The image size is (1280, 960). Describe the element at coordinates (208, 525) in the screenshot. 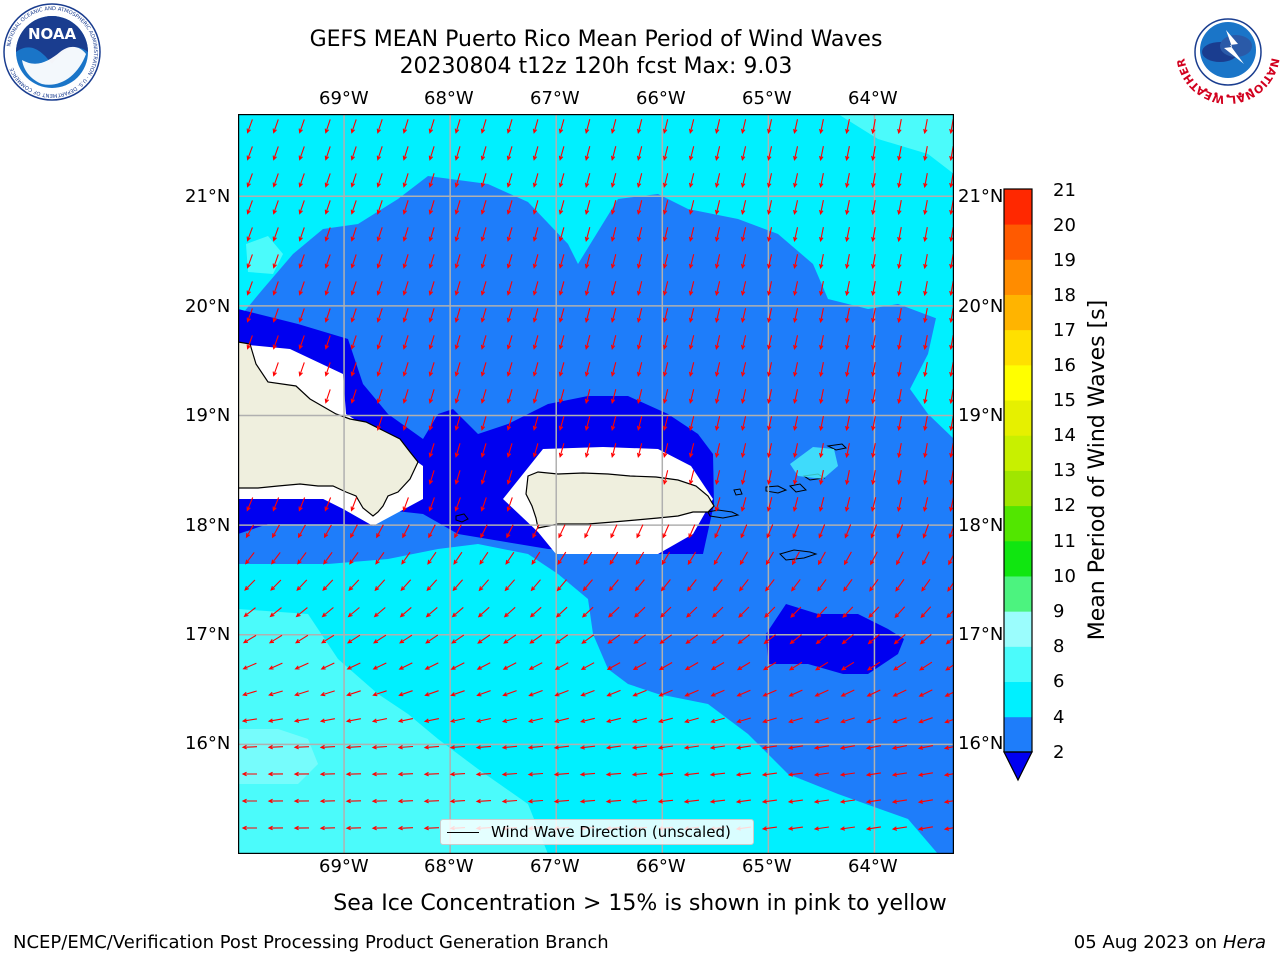

I see `lat-tick-left-18n: 18°N` at that location.